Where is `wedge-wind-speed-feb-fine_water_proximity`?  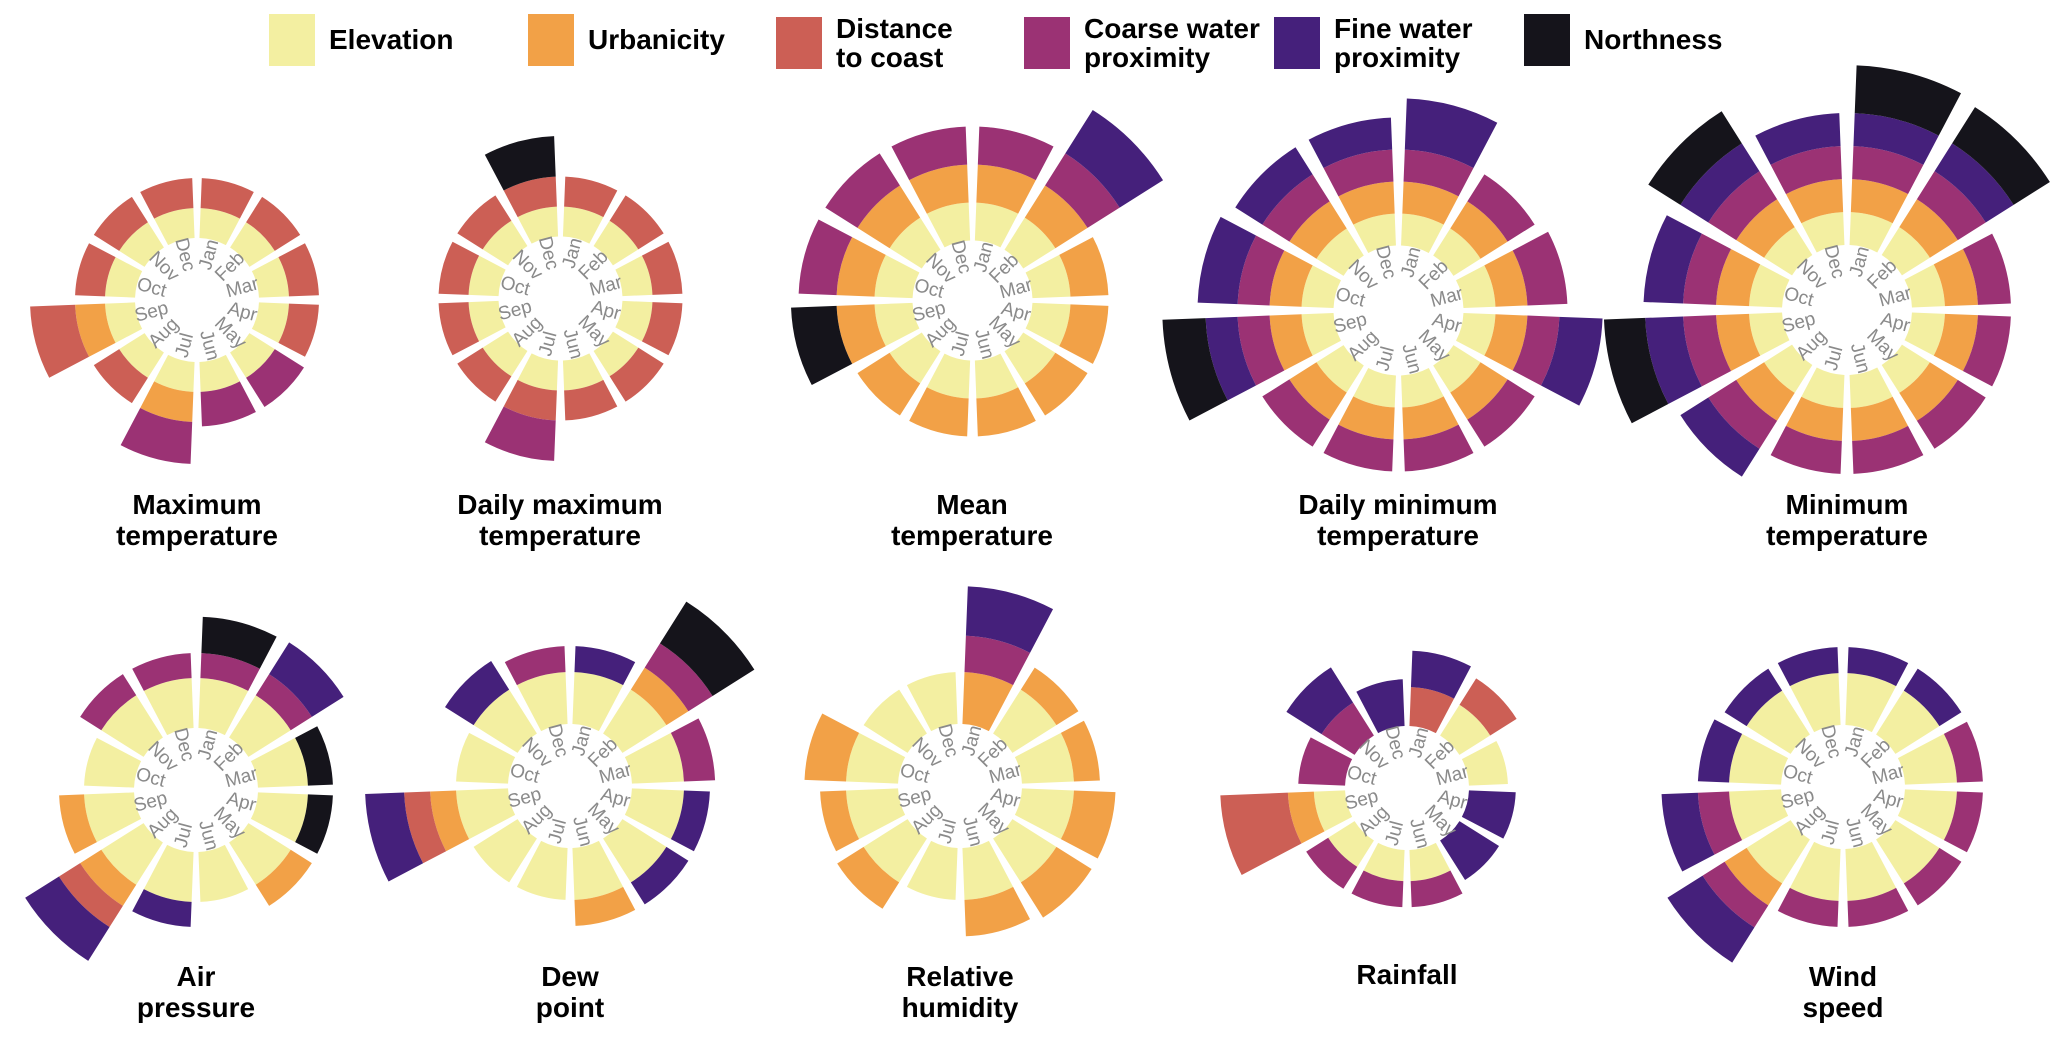 wedge-wind-speed-feb-fine_water_proximity is located at coordinates (1932, 697).